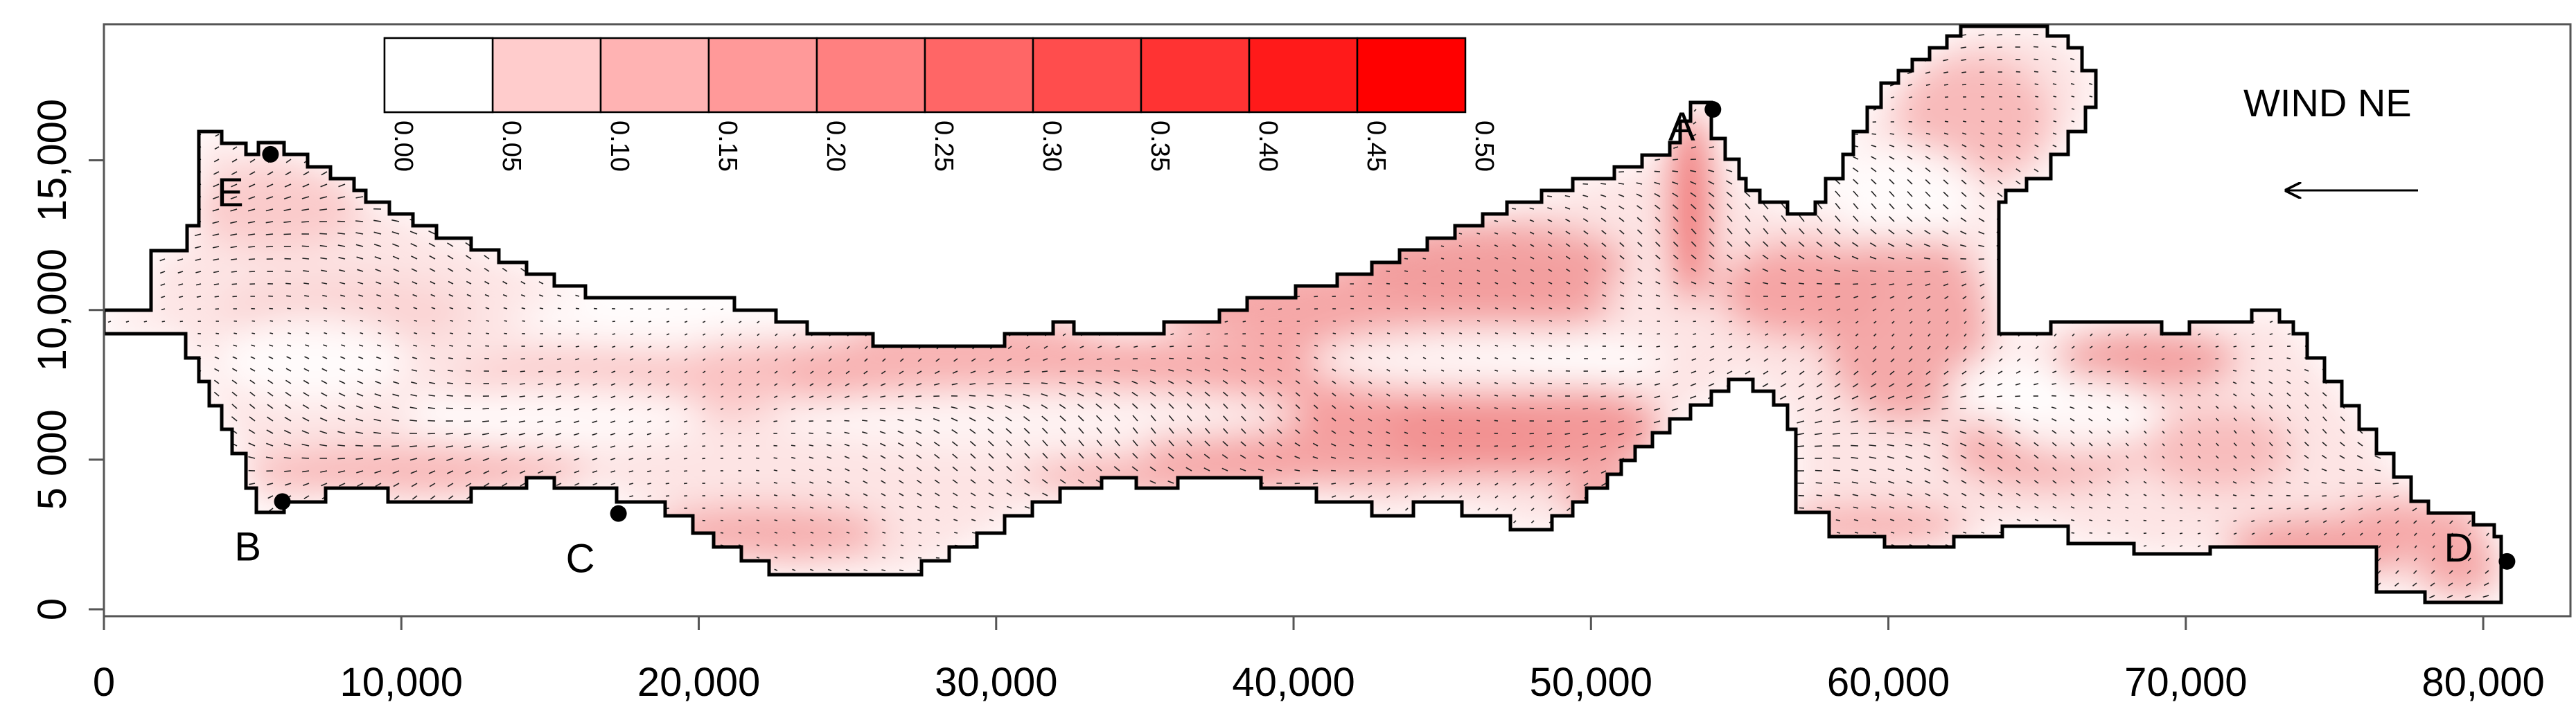  Describe the element at coordinates (248, 546) in the screenshot. I see `point-label-b: B` at that location.